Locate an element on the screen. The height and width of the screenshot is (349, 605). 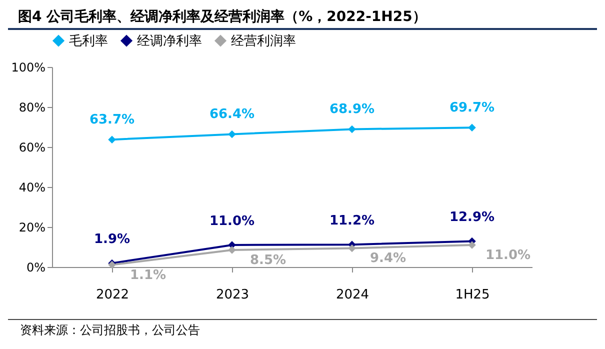
legend-label: 经调净利率 is located at coordinates (169, 40).